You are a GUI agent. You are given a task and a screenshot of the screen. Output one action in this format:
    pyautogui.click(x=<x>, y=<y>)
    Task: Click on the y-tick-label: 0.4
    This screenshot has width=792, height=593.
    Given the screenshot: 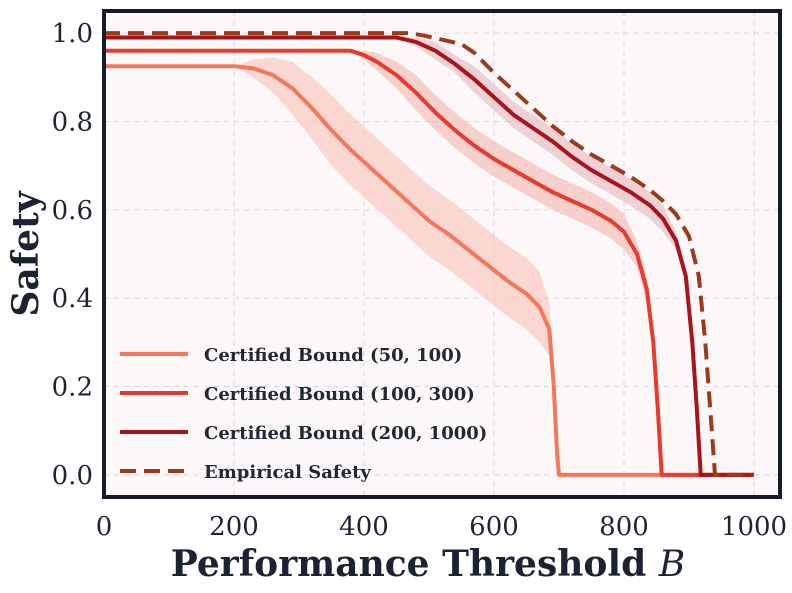 What is the action you would take?
    pyautogui.click(x=72, y=299)
    